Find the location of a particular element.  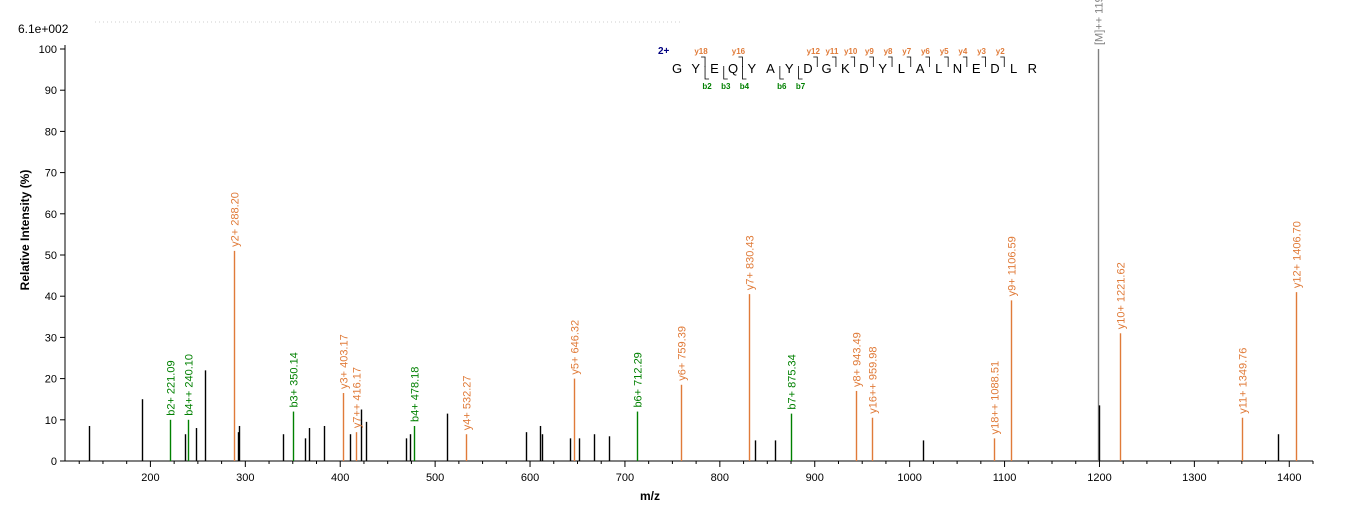

peak-label-350.14: b3+ 350.14 is located at coordinates (295, 379).